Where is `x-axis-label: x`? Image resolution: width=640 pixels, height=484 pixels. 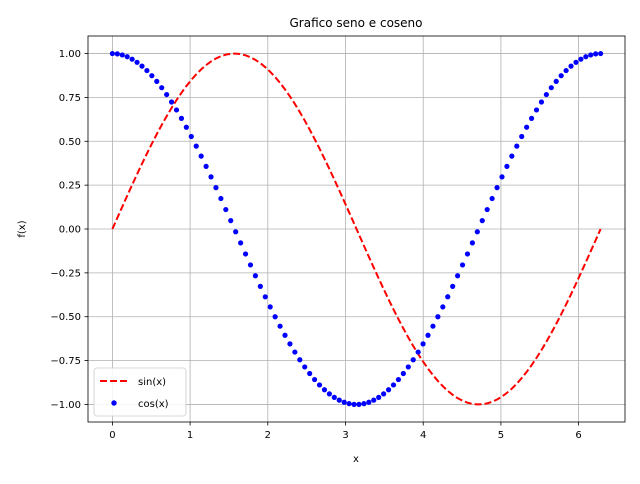
x-axis-label: x is located at coordinates (356, 459).